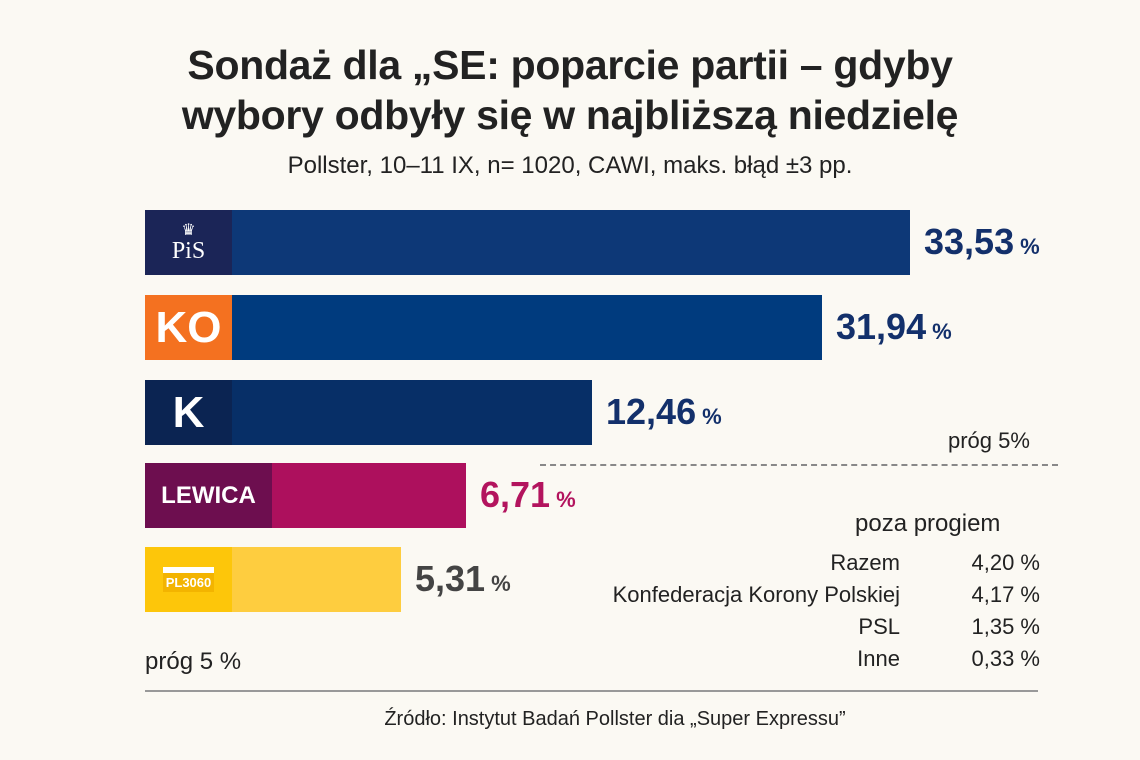 This screenshot has height=760, width=1140. What do you see at coordinates (188, 579) in the screenshot?
I see `party-logo-pl2050: PL3060` at bounding box center [188, 579].